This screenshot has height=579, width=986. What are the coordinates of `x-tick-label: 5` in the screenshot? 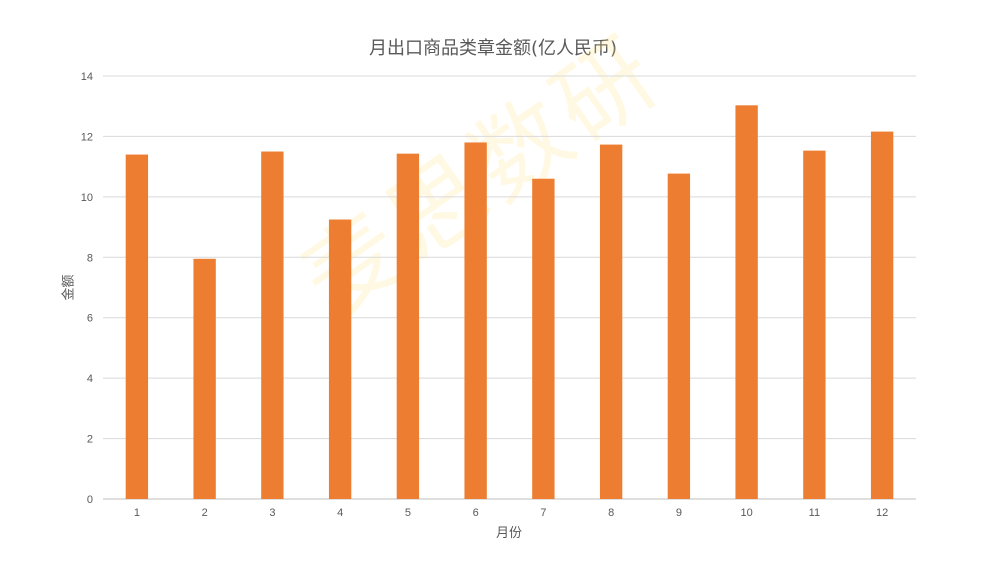 It's located at (408, 513).